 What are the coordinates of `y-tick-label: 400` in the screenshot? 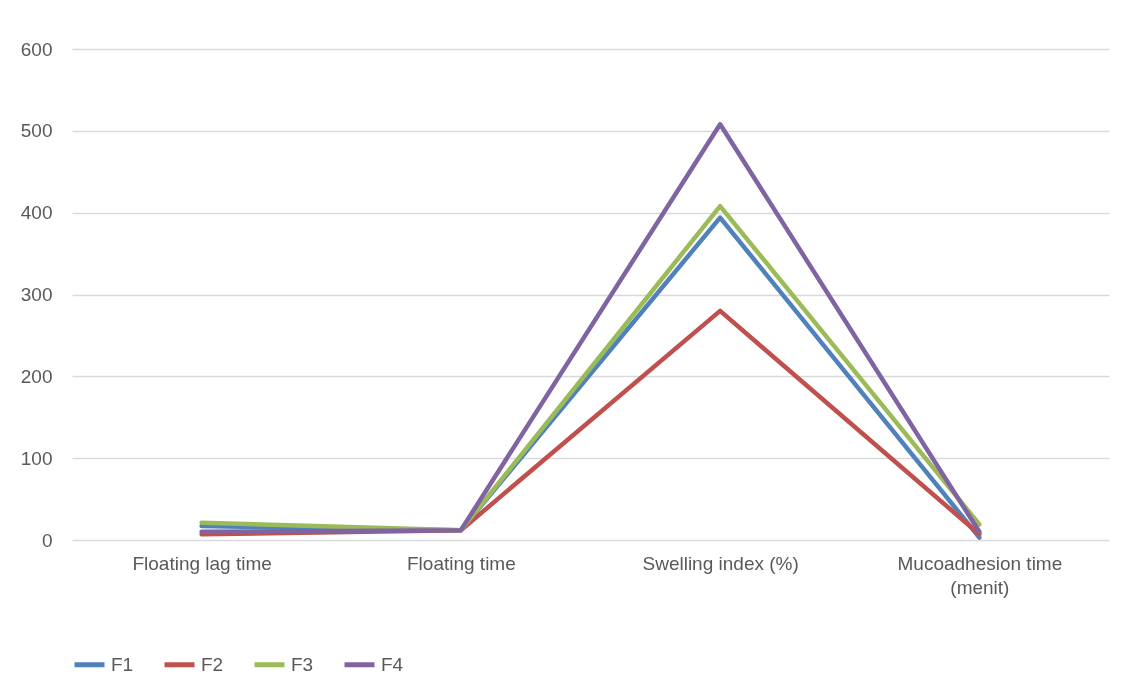 It's located at (36, 213).